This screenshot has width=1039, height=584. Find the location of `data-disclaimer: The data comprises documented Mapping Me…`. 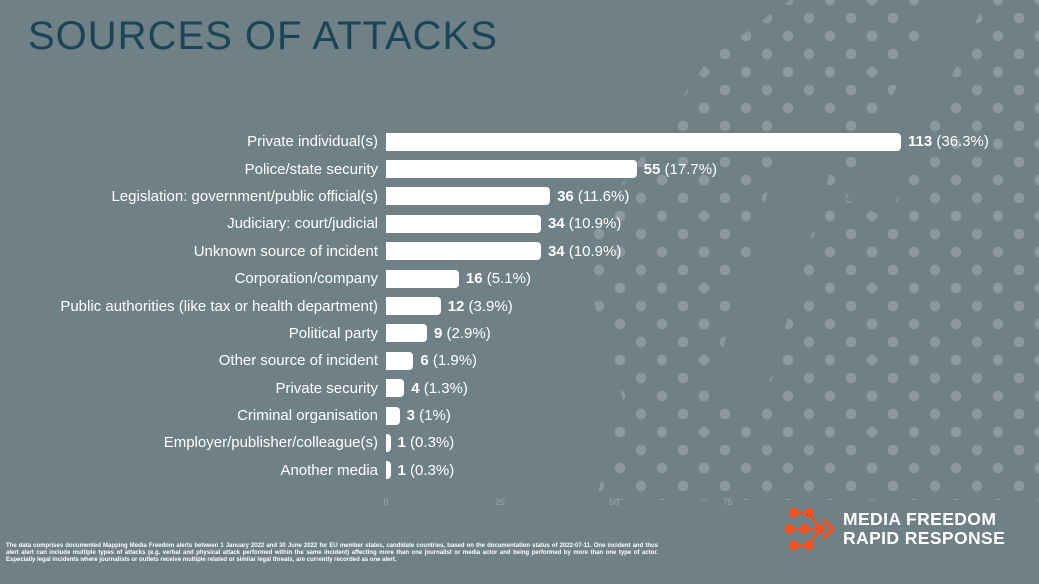

data-disclaimer: The data comprises documented Mapping Me… is located at coordinates (332, 553).